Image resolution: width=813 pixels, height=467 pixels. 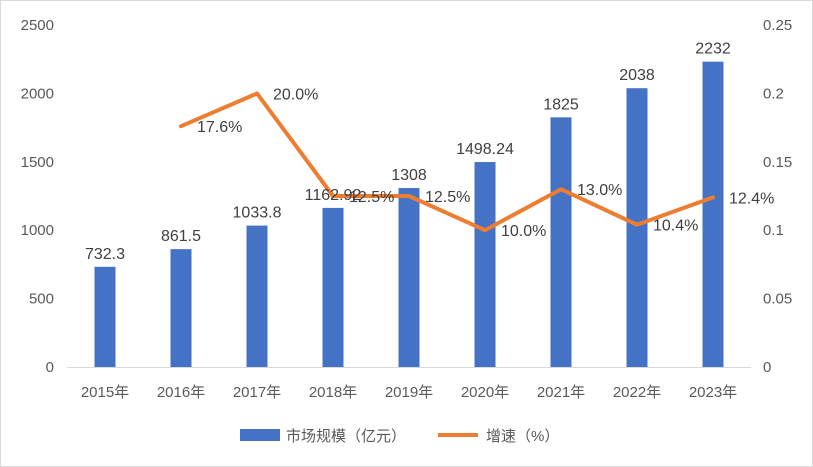 I want to click on y-right-tick-label-5: 0.25, so click(x=777, y=25).